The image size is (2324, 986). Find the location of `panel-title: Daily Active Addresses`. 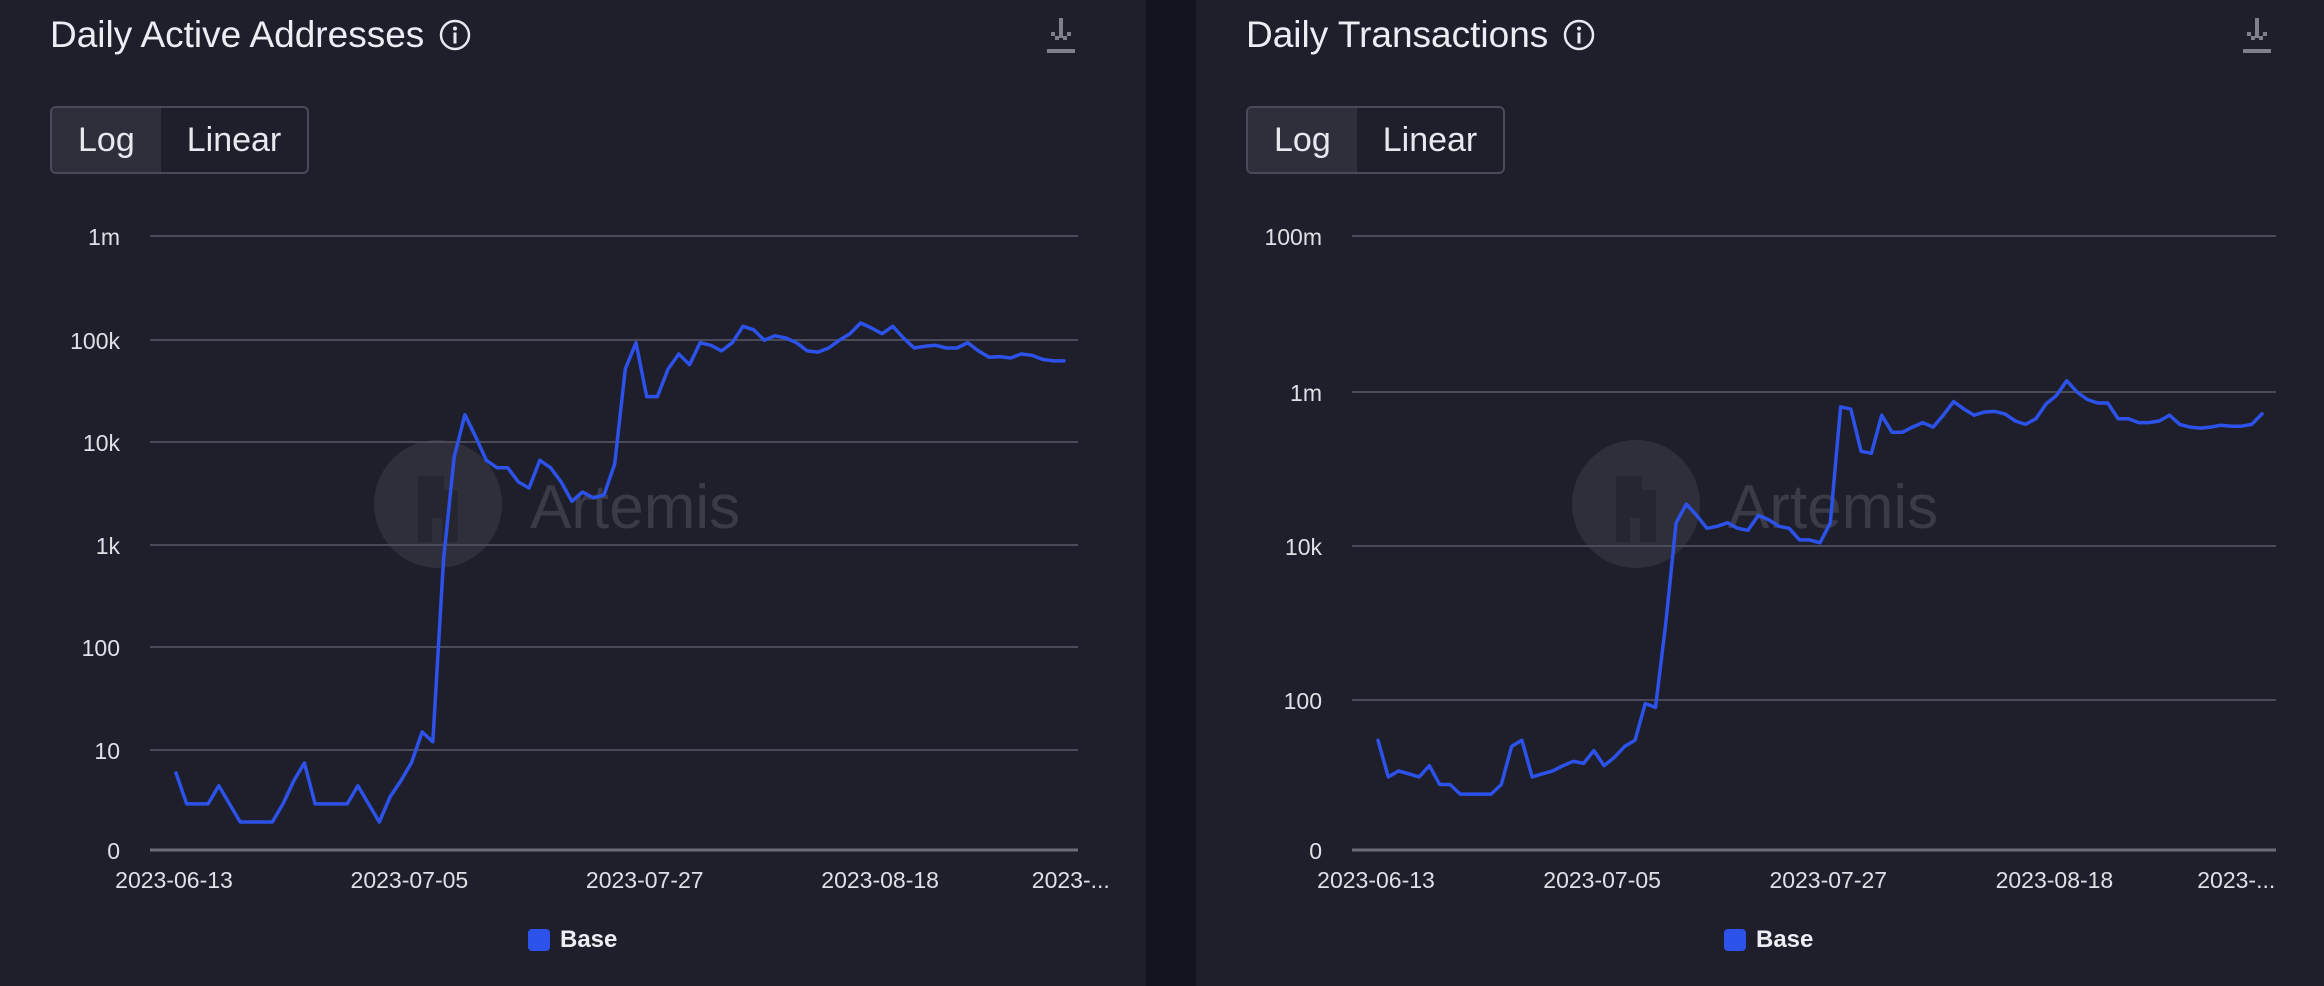

panel-title: Daily Active Addresses is located at coordinates (261, 35).